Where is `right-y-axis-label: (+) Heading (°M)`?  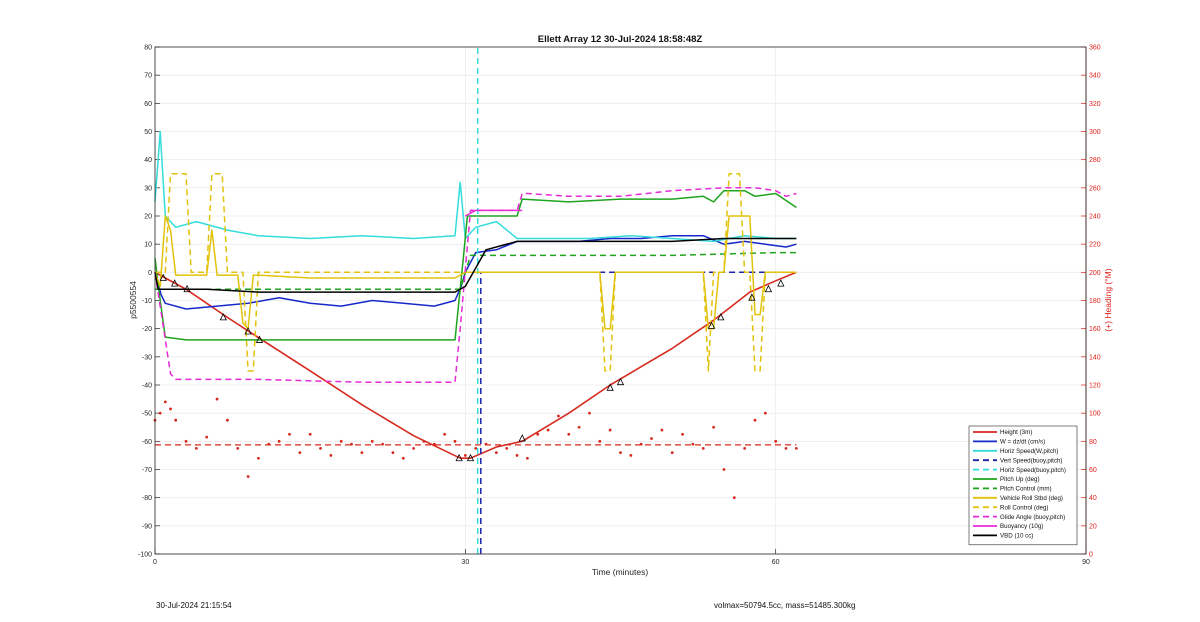
right-y-axis-label: (+) Heading (°M) is located at coordinates (1108, 299).